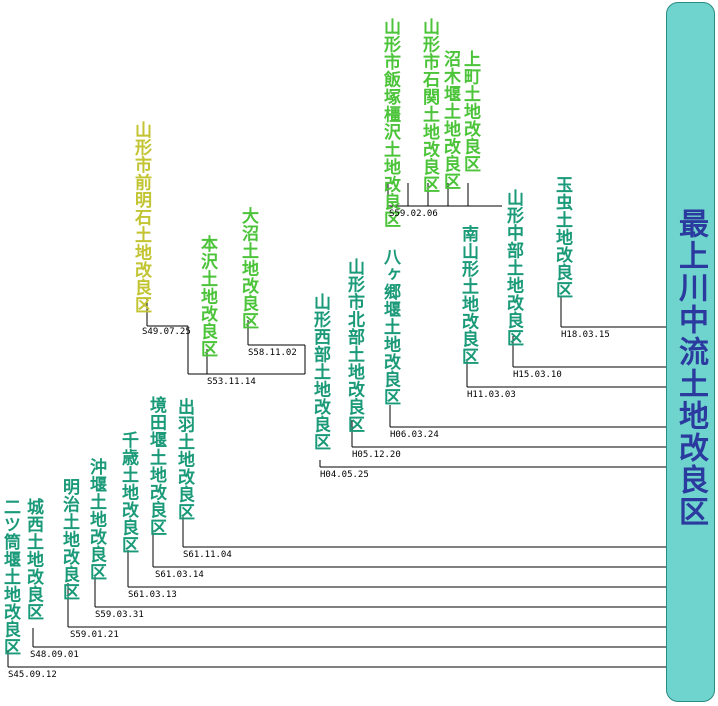 The height and width of the screenshot is (706, 718). Describe the element at coordinates (690, 368) in the screenshot. I see `root-district-title: 最上川中流土地改良区` at that location.